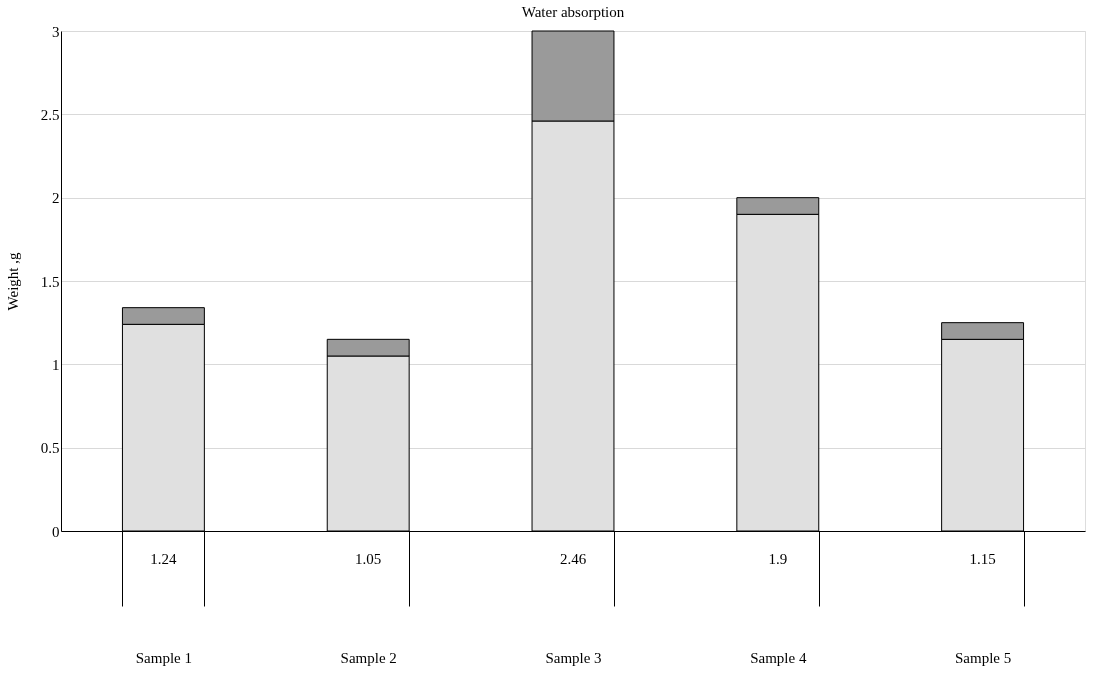  I want to click on x-tick-label: Sample 2, so click(368, 657).